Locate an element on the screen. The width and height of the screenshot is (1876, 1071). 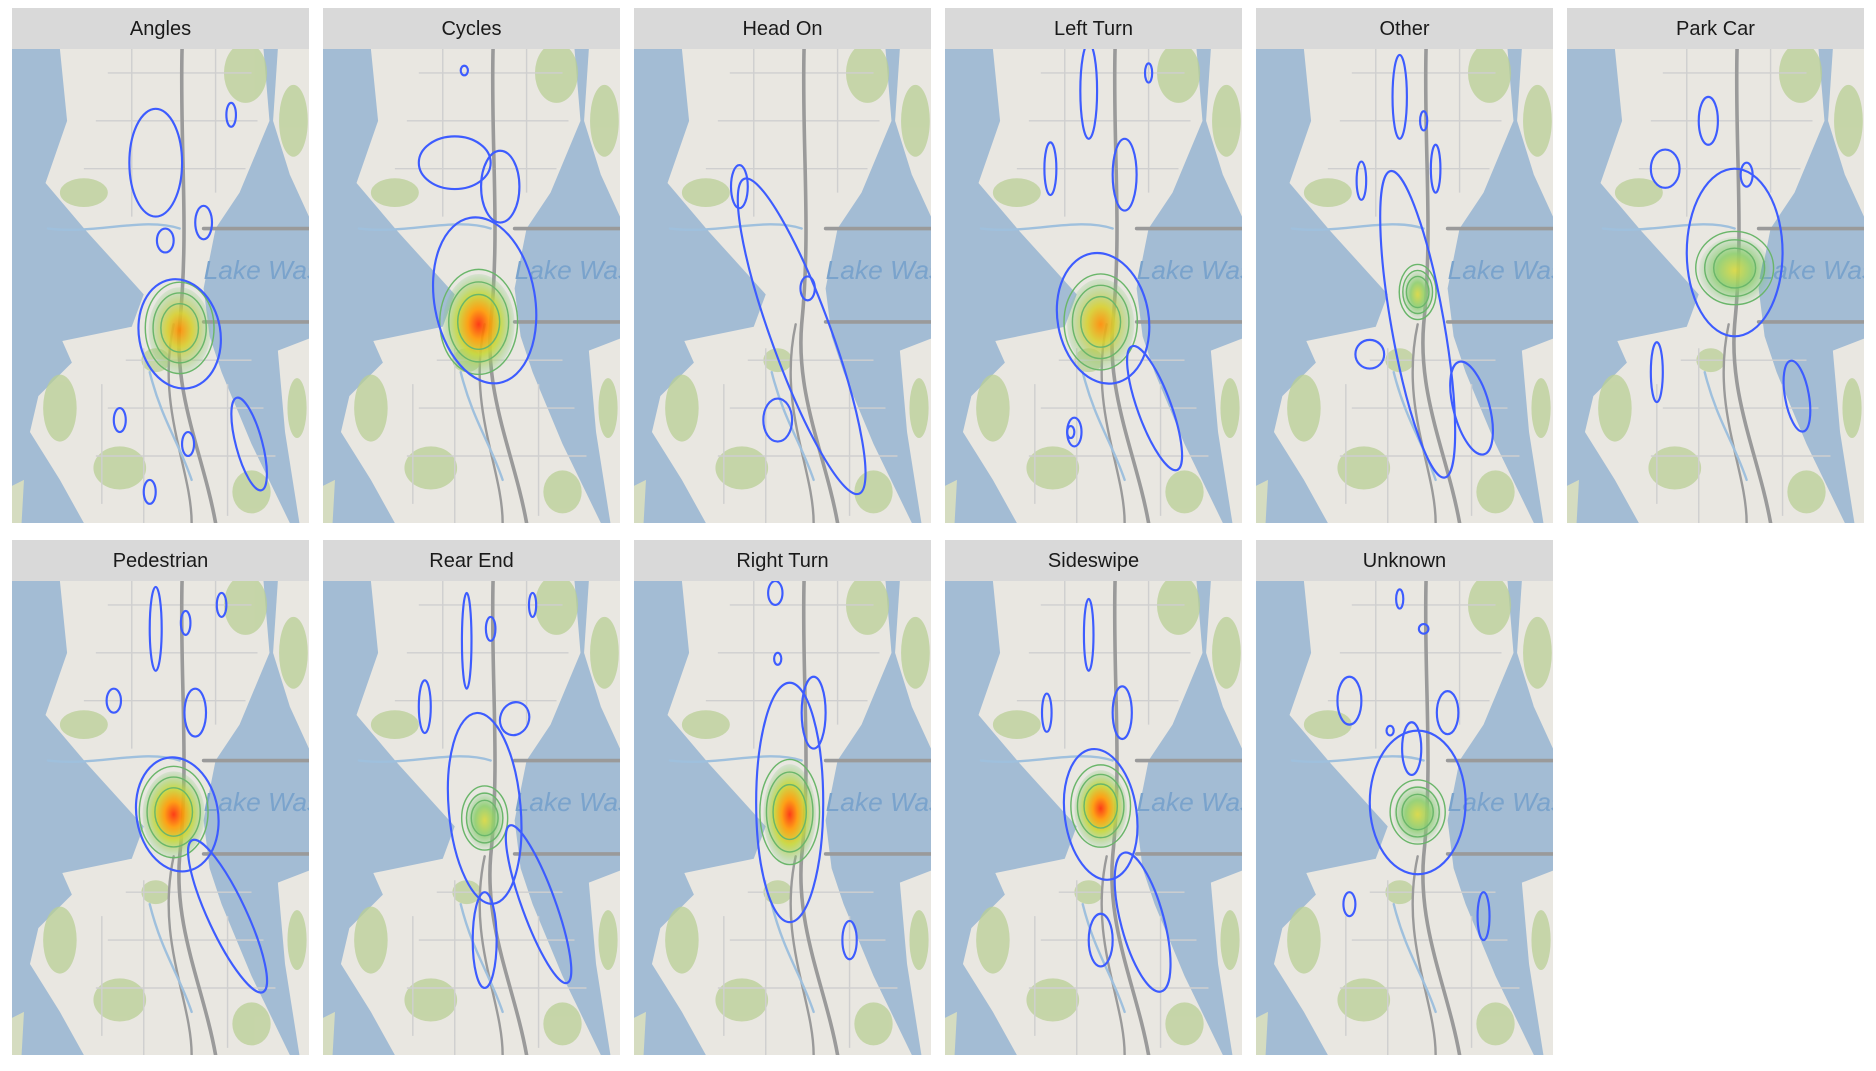
facet-label: Pedestrian is located at coordinates (161, 561).